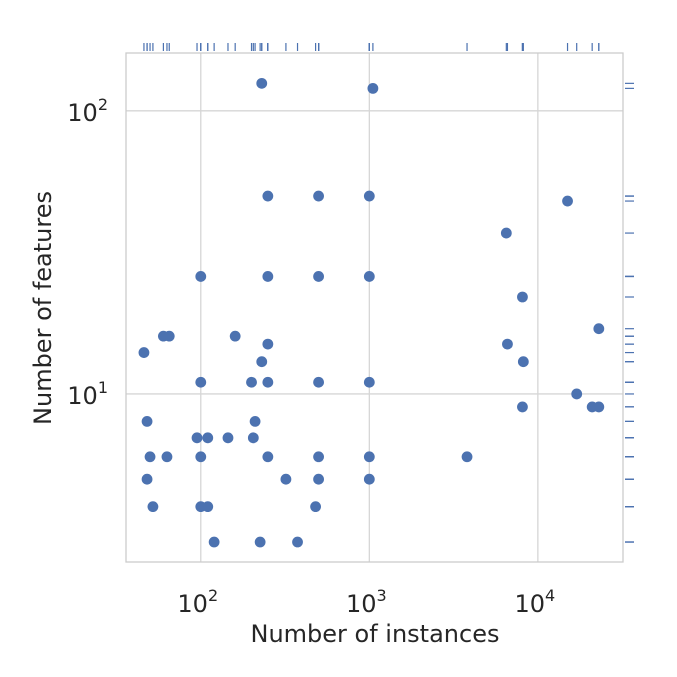 The image size is (677, 677). Describe the element at coordinates (87, 111) in the screenshot. I see `y-tick-label-1: 10²` at that location.